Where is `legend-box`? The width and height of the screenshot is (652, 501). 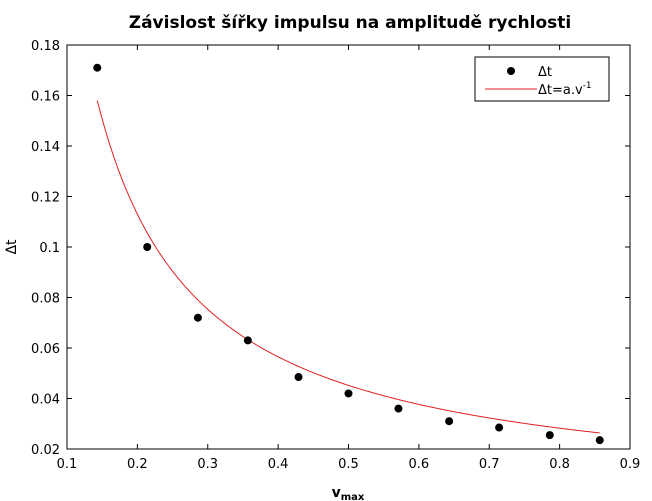
legend-box is located at coordinates (542, 79).